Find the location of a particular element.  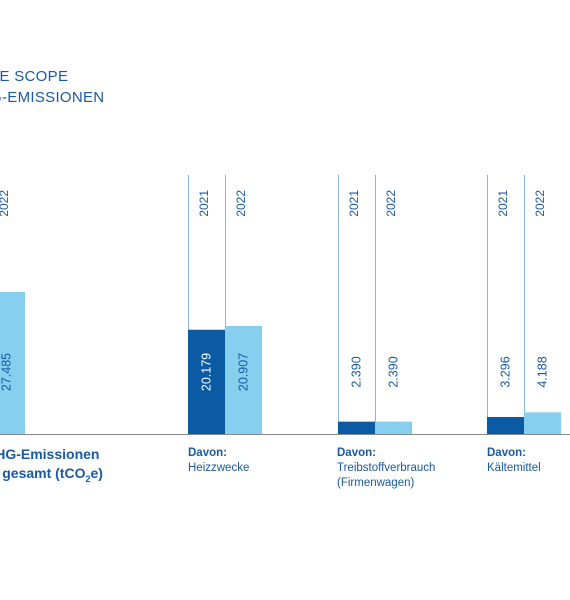

year-label-total-2022: 2022 is located at coordinates (5, 203).